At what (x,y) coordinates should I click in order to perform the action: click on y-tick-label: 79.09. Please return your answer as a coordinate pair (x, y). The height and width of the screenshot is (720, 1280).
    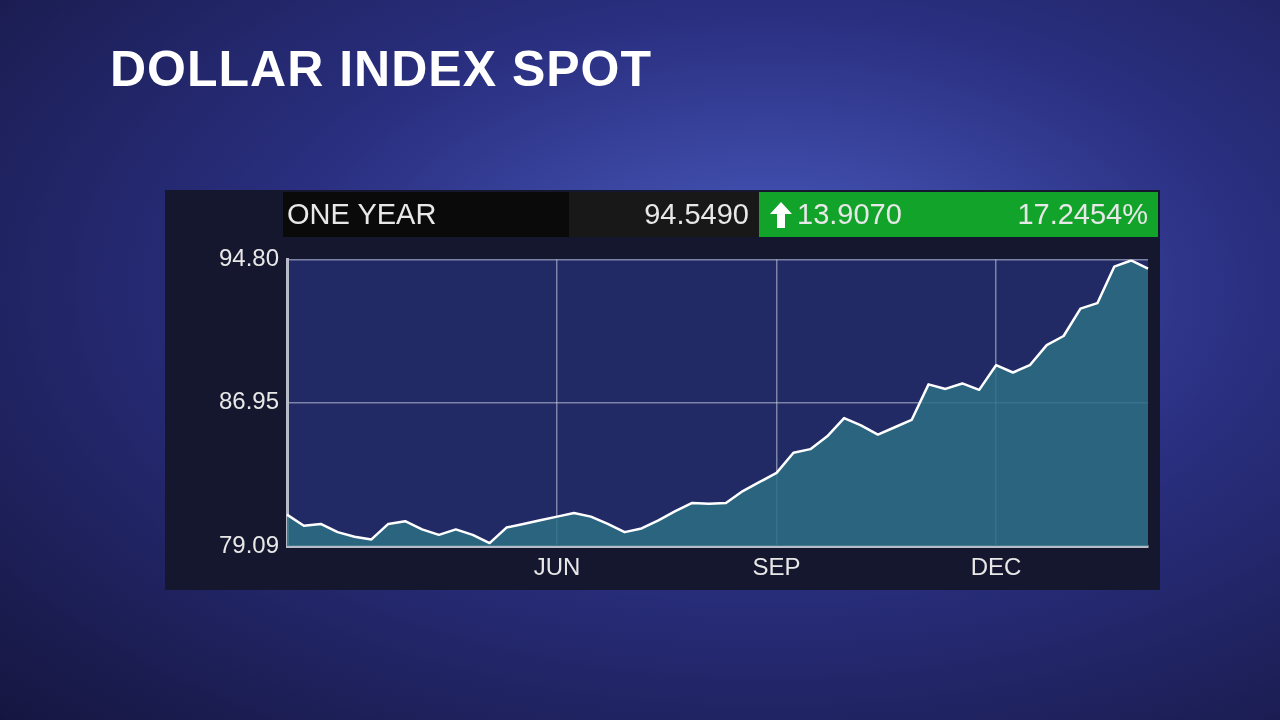
    Looking at the image, I should click on (248, 544).